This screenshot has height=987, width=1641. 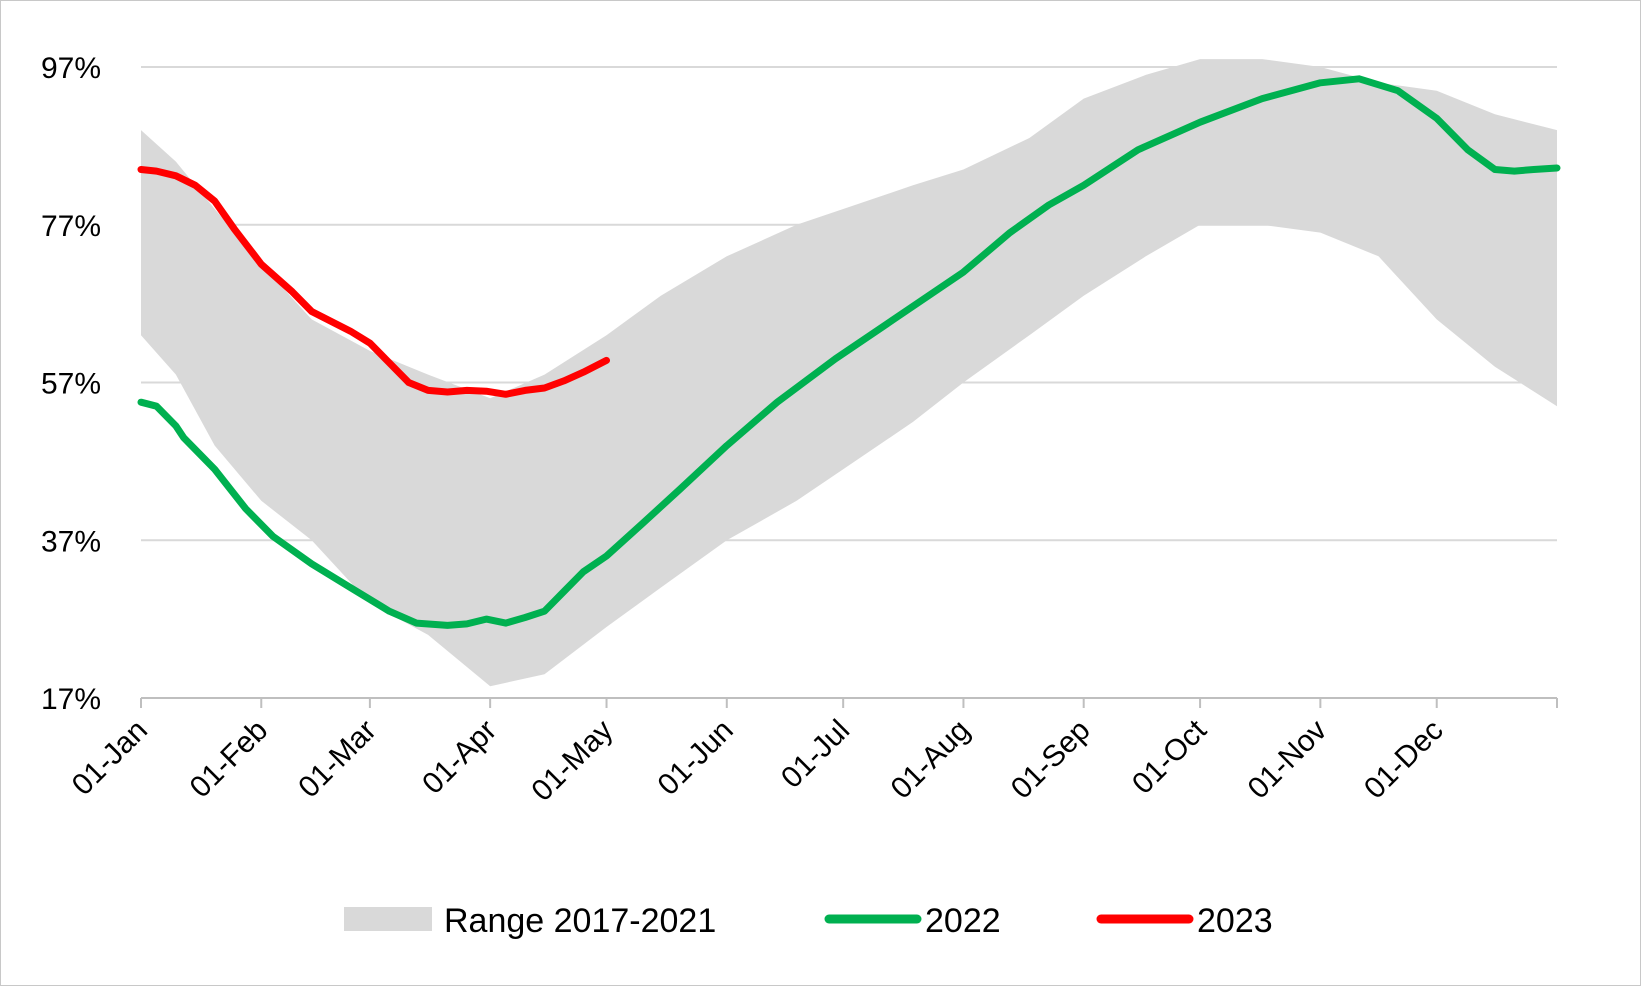 I want to click on y-tick-label-2: 57%, so click(x=71, y=384).